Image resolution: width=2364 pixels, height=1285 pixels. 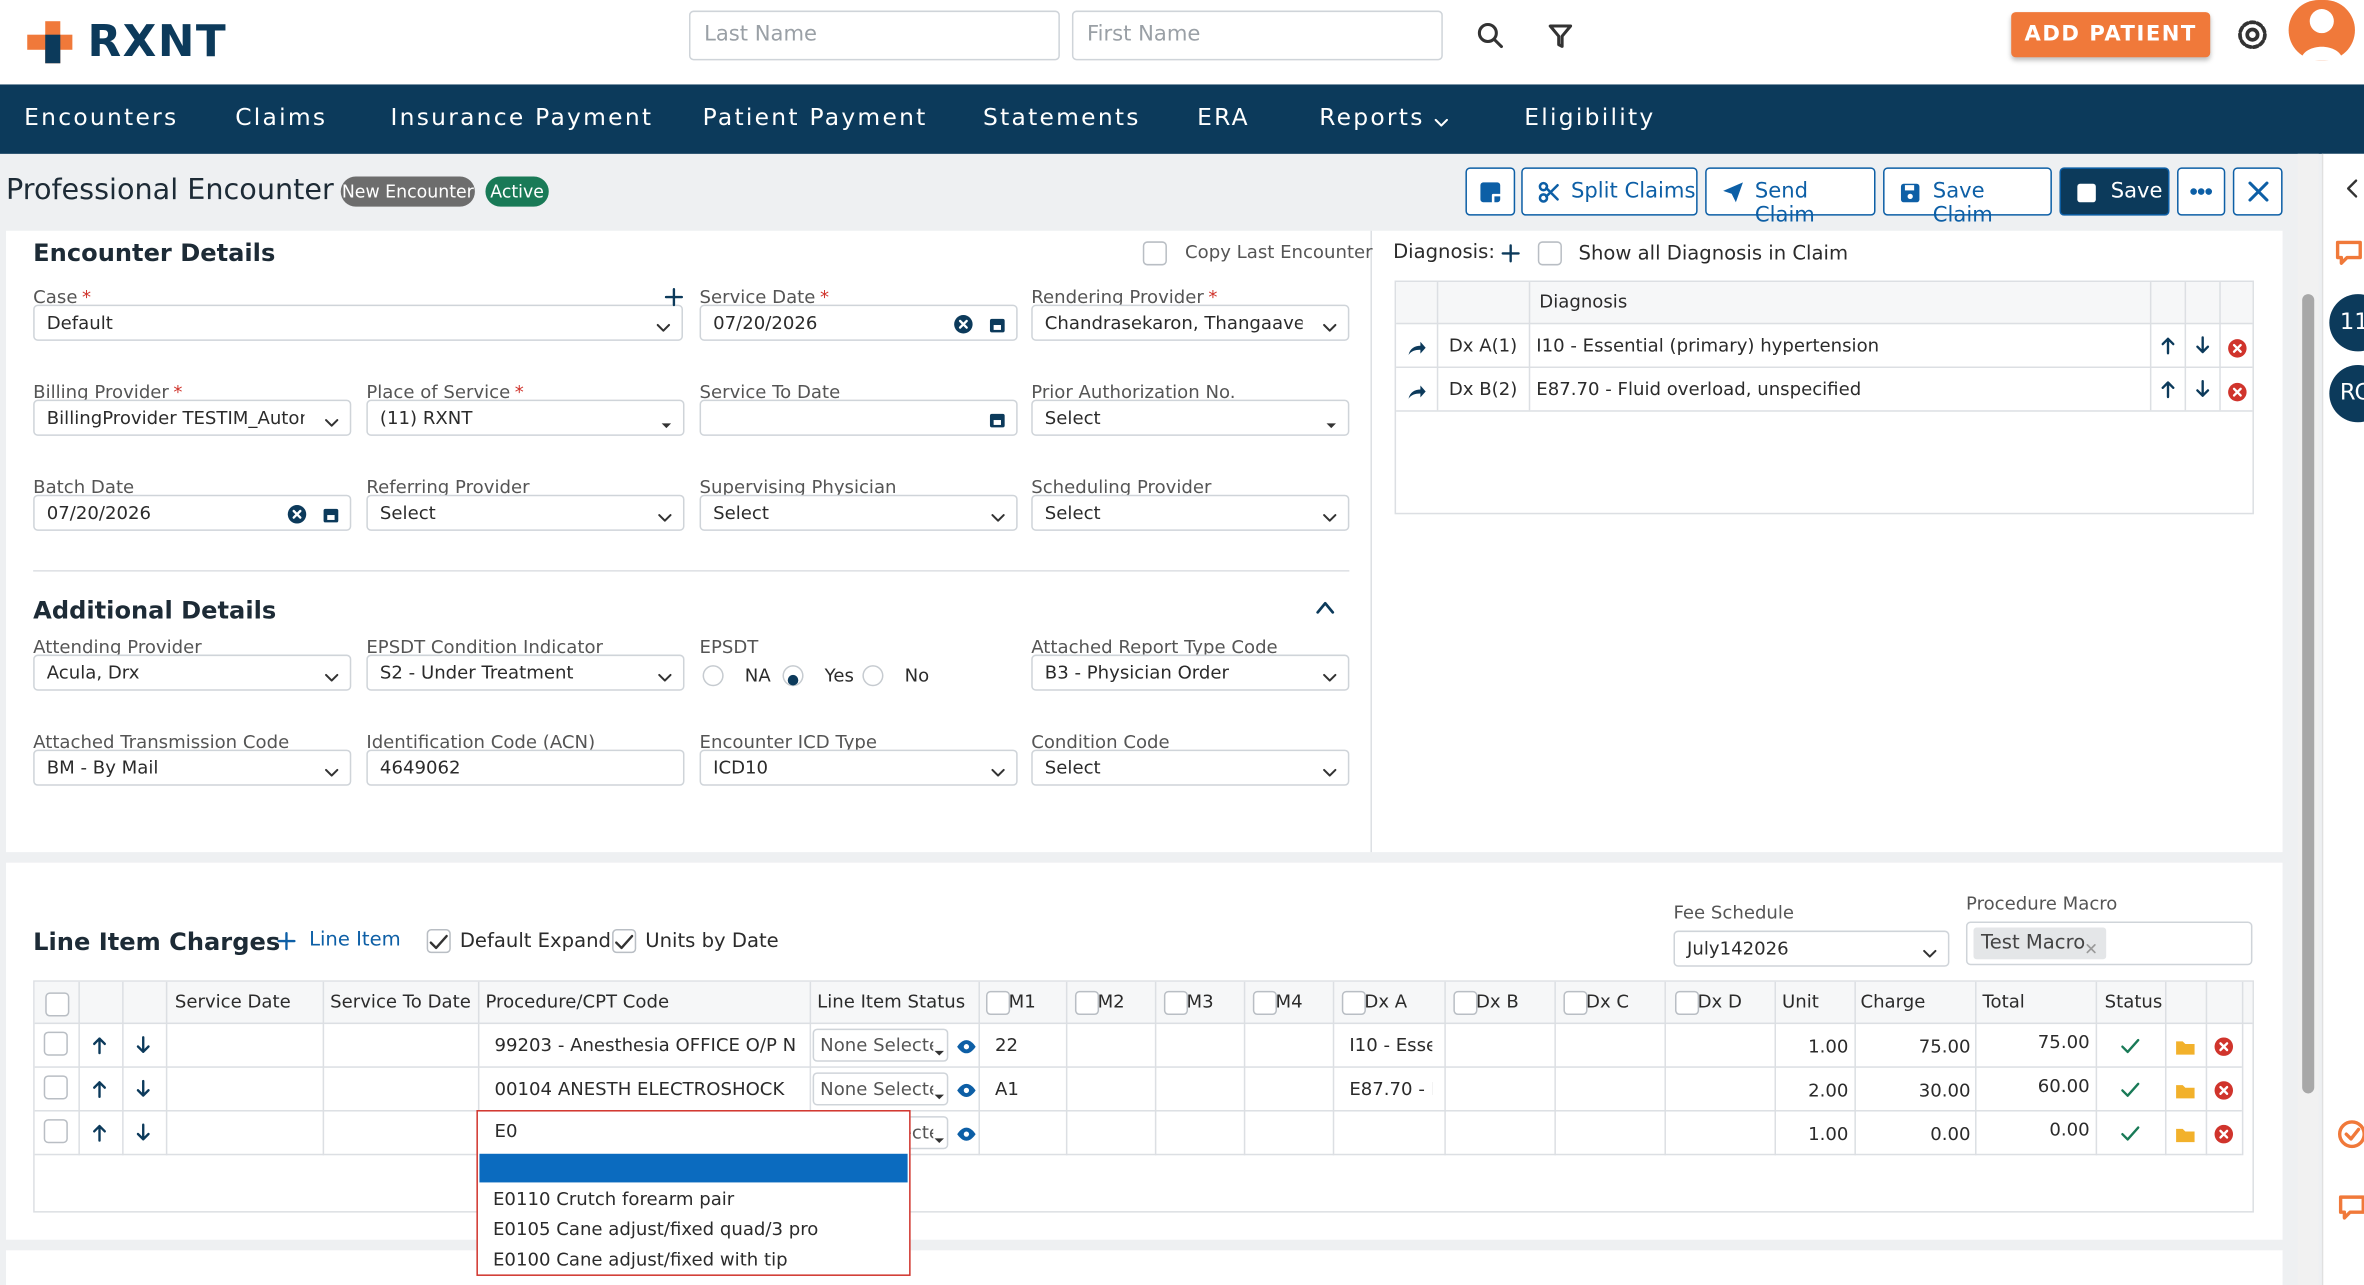 I want to click on field-input: 4649062, so click(x=525, y=767).